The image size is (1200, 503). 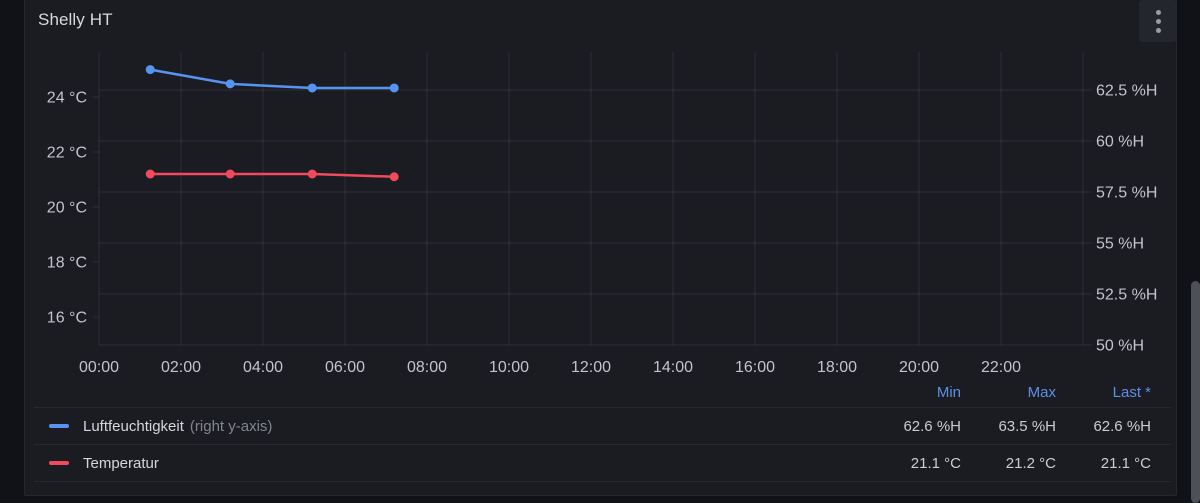 What do you see at coordinates (1126, 193) in the screenshot?
I see `svg-text: 57.5 %H` at bounding box center [1126, 193].